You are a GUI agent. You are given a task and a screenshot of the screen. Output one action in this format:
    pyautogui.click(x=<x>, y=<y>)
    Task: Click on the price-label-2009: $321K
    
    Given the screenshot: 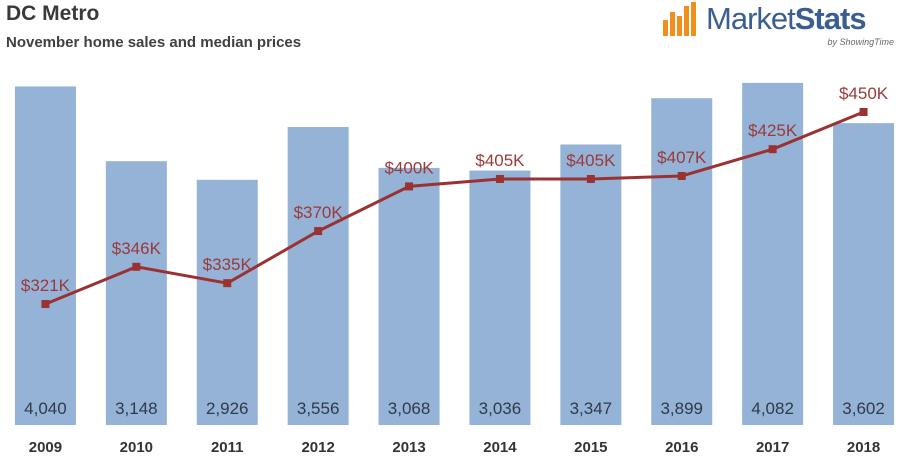 What is the action you would take?
    pyautogui.click(x=46, y=285)
    